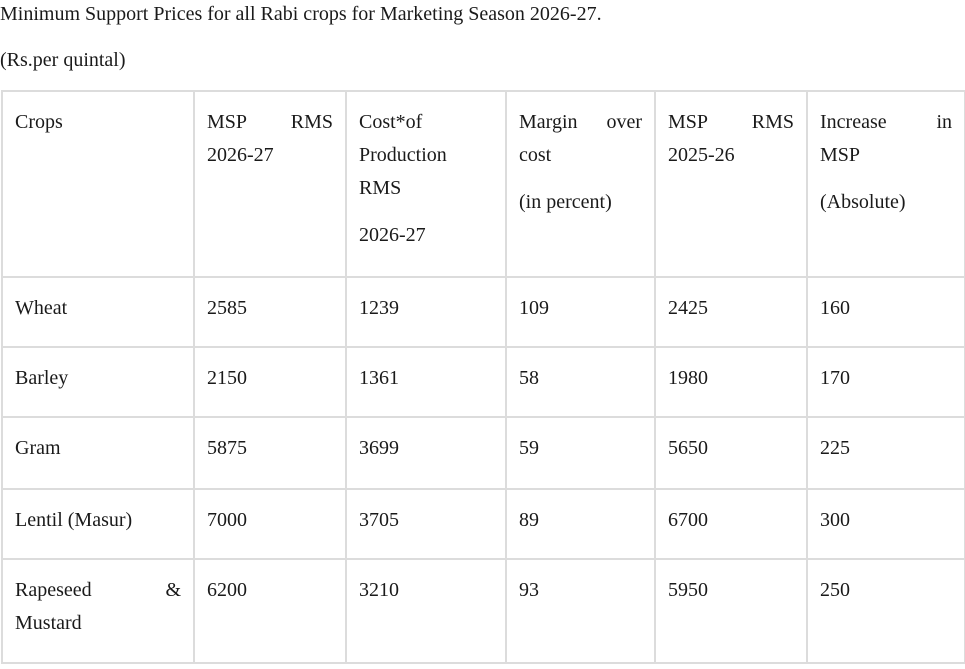  Describe the element at coordinates (885, 382) in the screenshot. I see `cell-increase: 170` at that location.